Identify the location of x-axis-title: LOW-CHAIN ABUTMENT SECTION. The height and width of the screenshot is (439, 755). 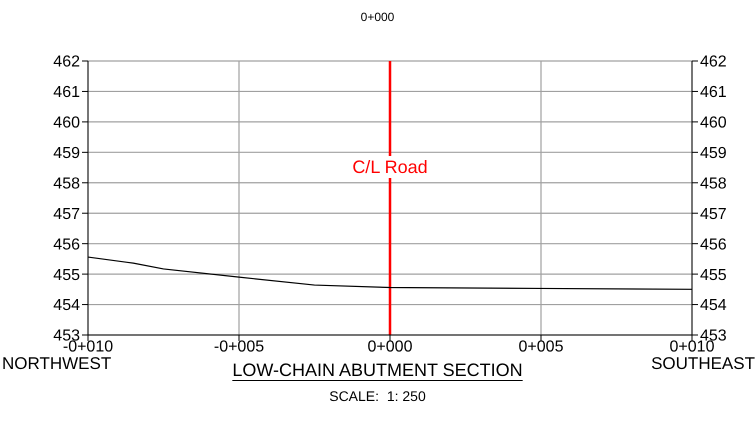
(377, 370).